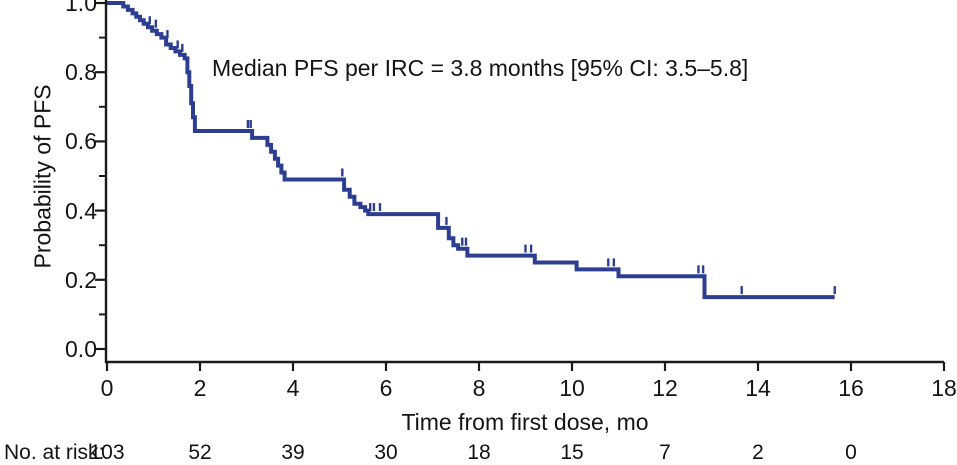 The image size is (957, 465). Describe the element at coordinates (665, 452) in the screenshot. I see `at-risk-value-m12: 7` at that location.